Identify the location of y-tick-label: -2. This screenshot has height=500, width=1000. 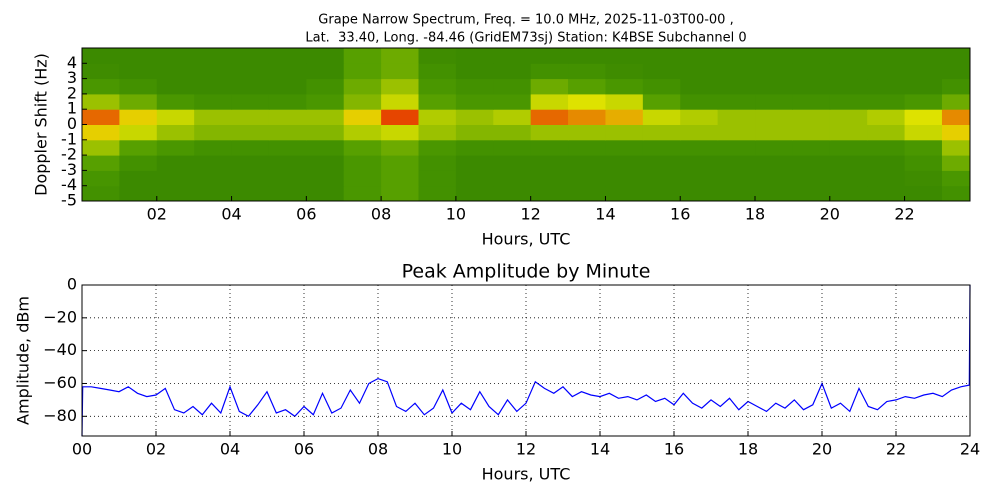
(69, 154).